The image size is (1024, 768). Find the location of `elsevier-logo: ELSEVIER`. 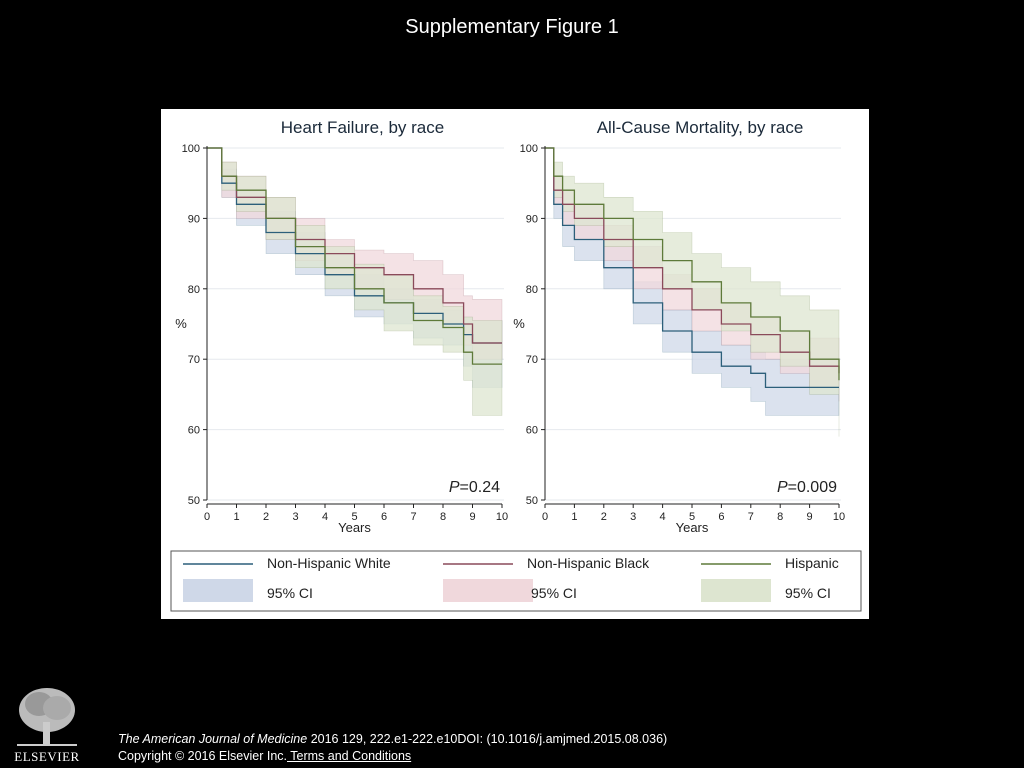

elsevier-logo: ELSEVIER is located at coordinates (46, 726).